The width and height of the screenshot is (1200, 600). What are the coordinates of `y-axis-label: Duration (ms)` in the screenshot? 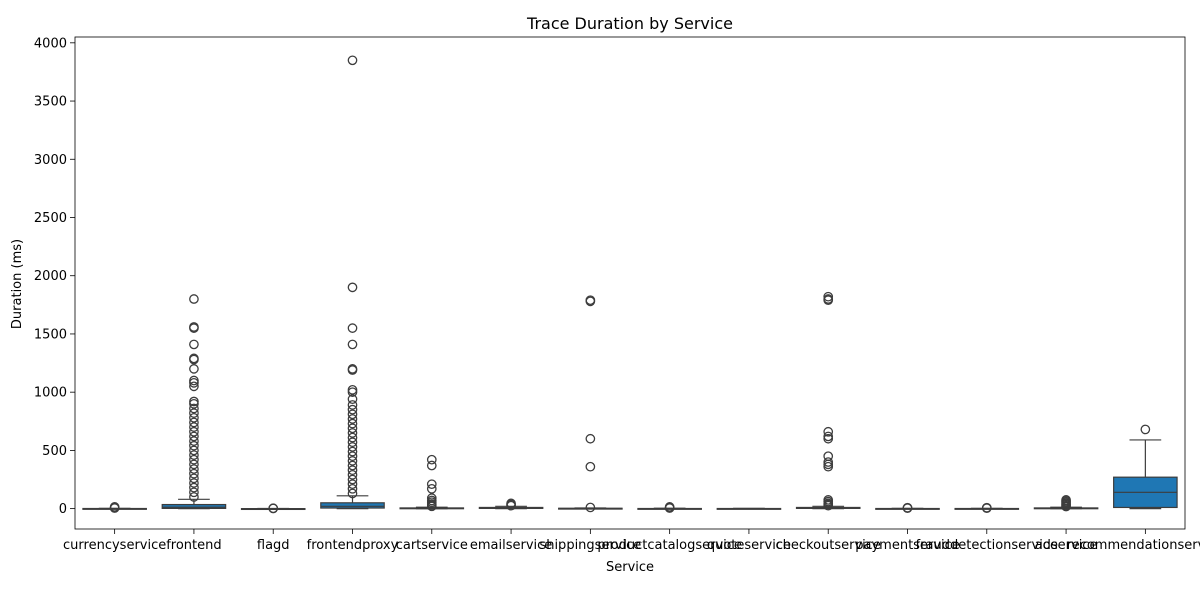 It's located at (17, 284).